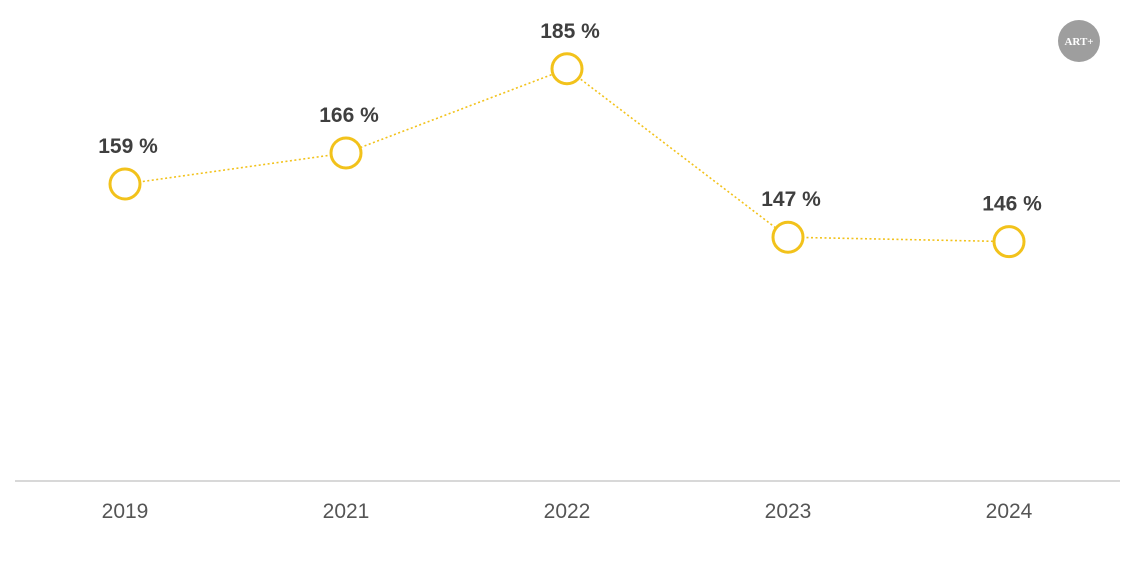 The height and width of the screenshot is (567, 1135). Describe the element at coordinates (125, 184) in the screenshot. I see `data-point-2019` at that location.